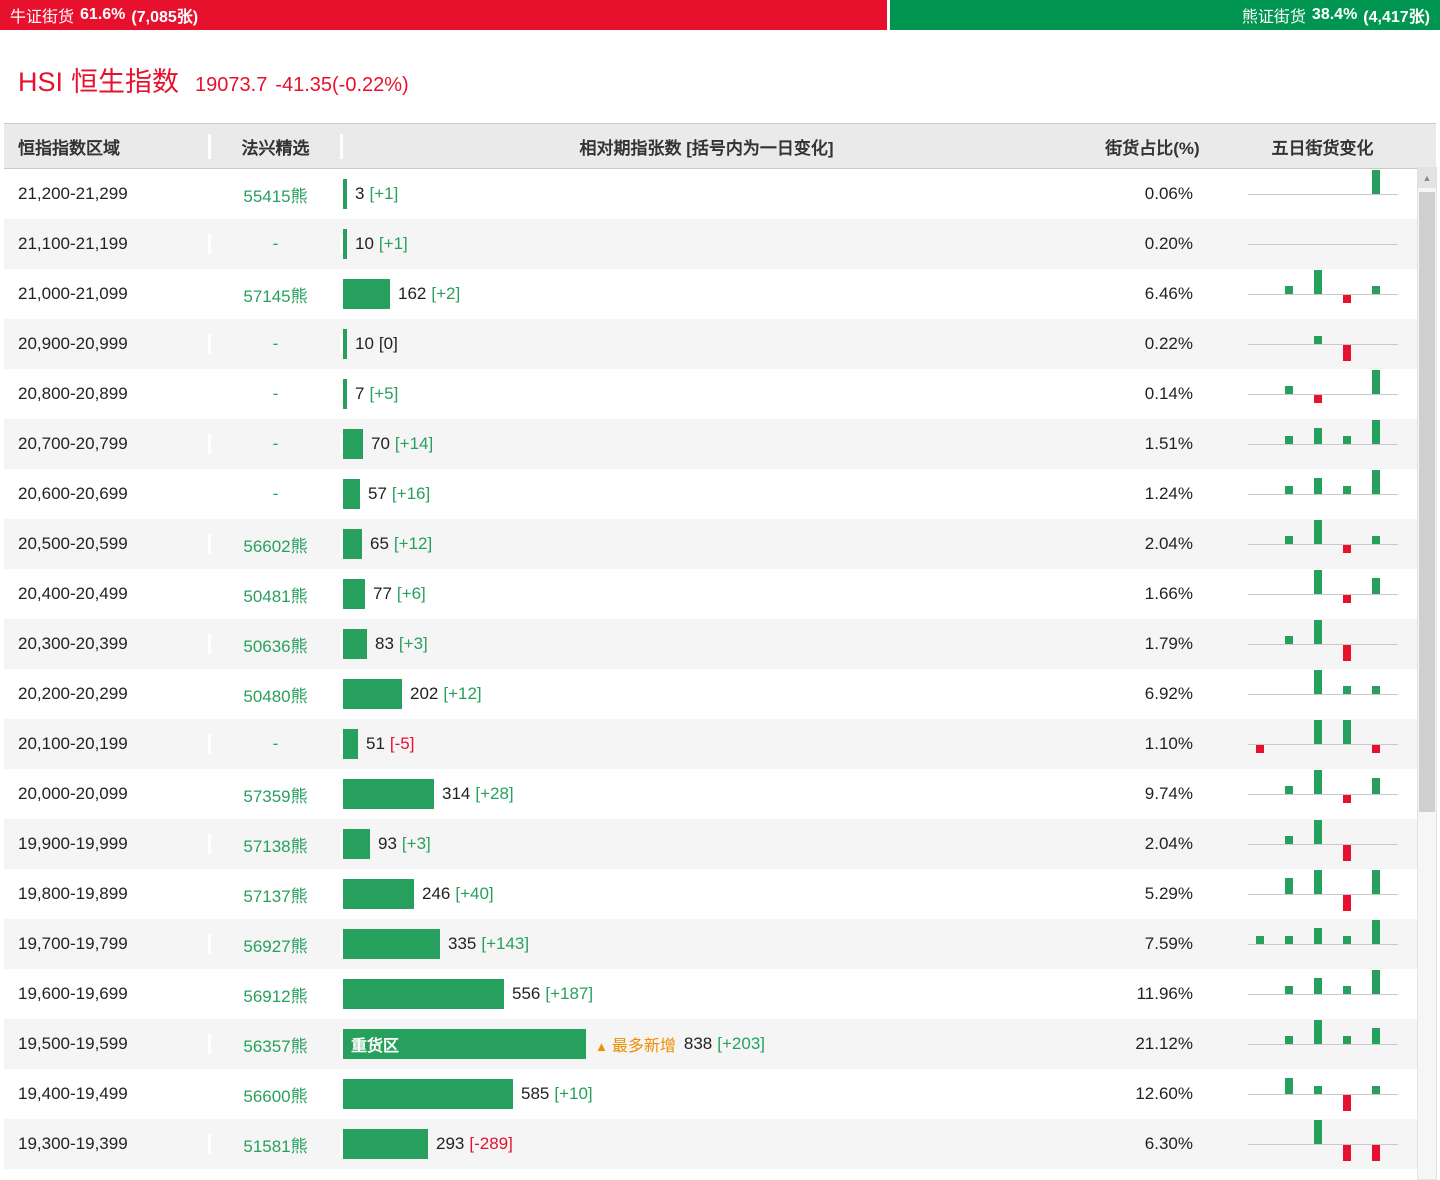 This screenshot has width=1440, height=1180. I want to click on pick-link: 56602熊, so click(275, 546).